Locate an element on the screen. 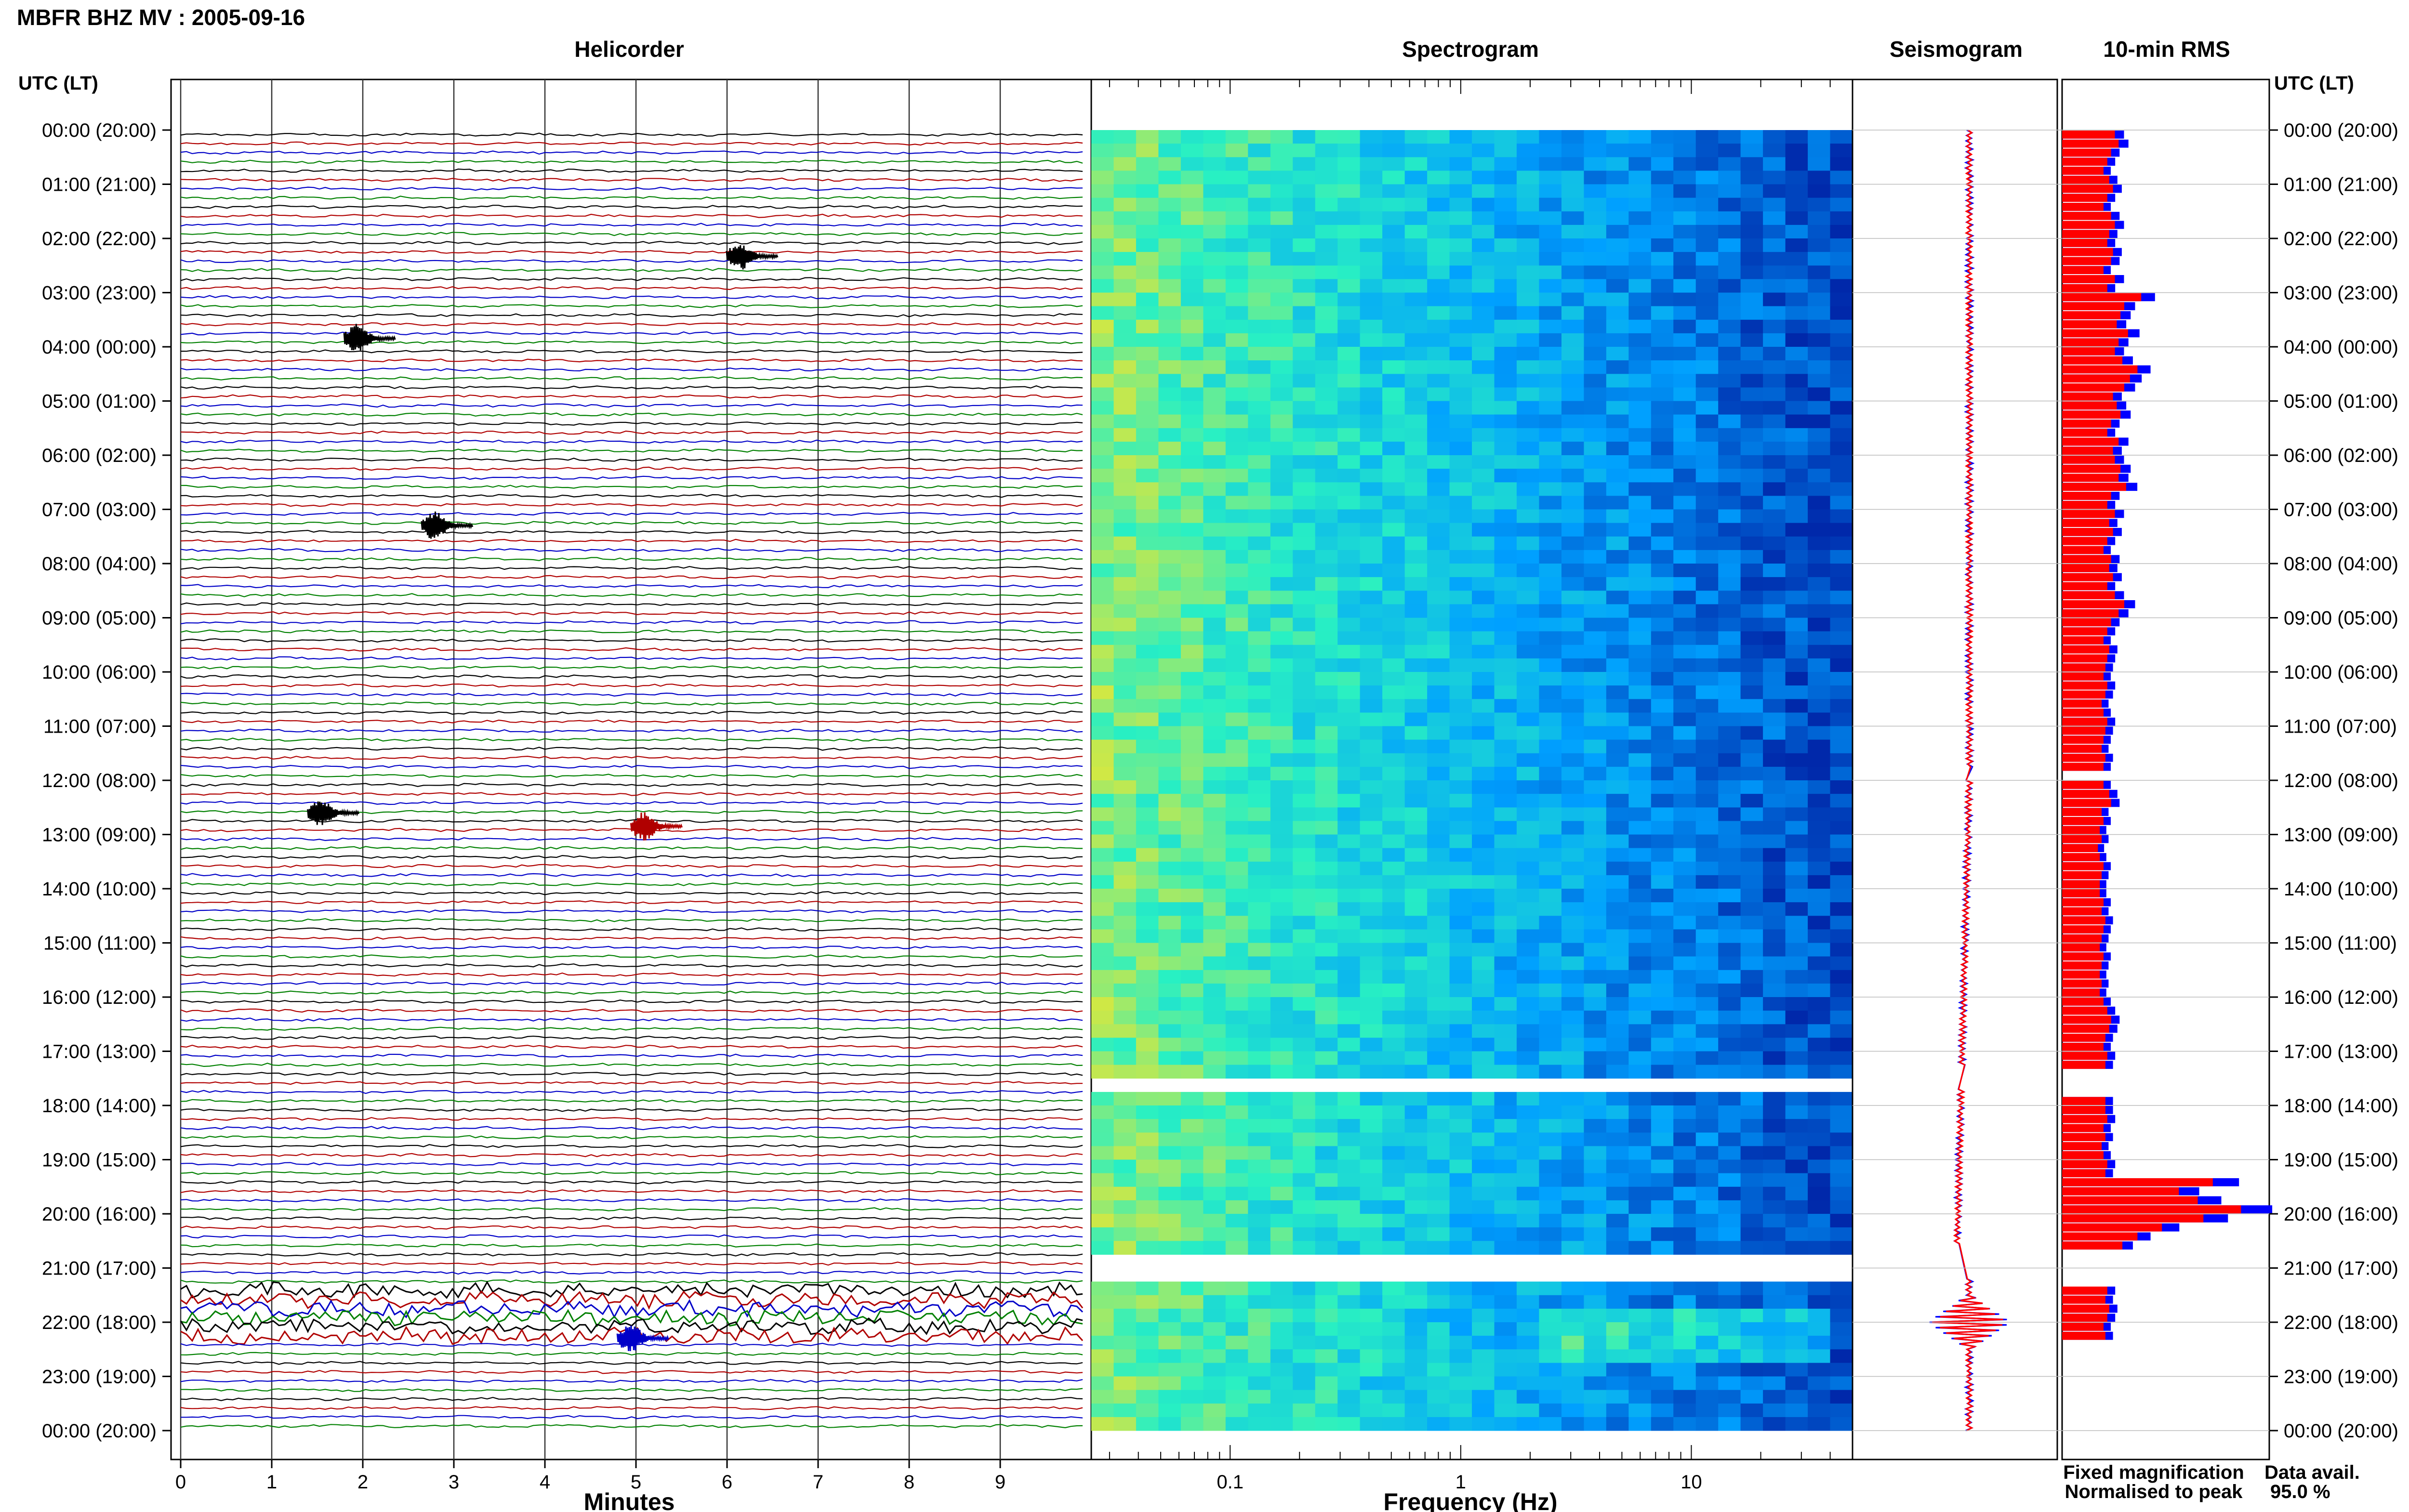  rms-bar-normalised is located at coordinates (2083, 171).